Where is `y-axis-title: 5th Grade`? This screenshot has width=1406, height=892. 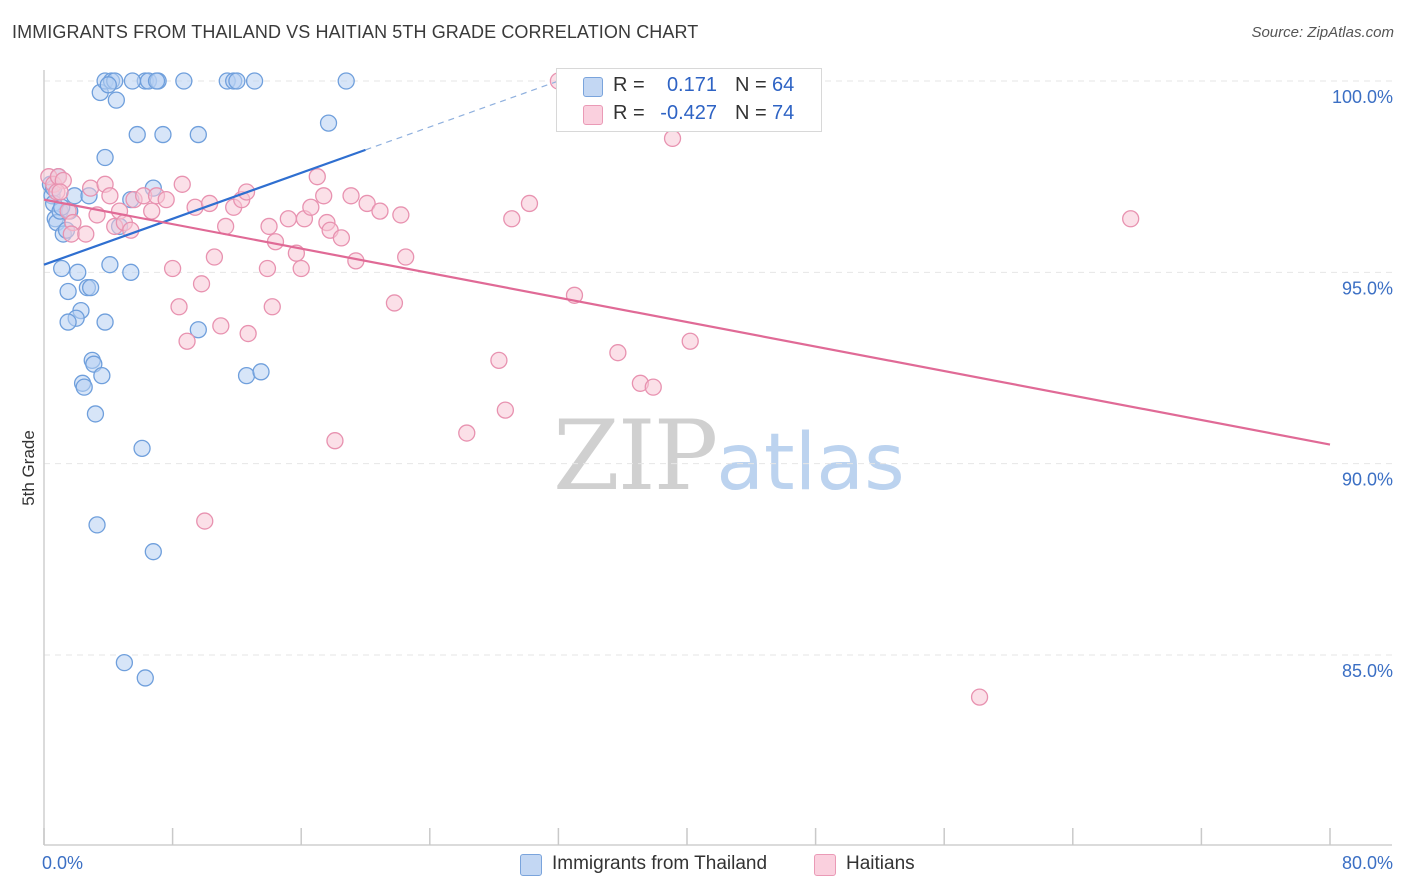
y-axis-title: 5th Grade is located at coordinates (28, 468).